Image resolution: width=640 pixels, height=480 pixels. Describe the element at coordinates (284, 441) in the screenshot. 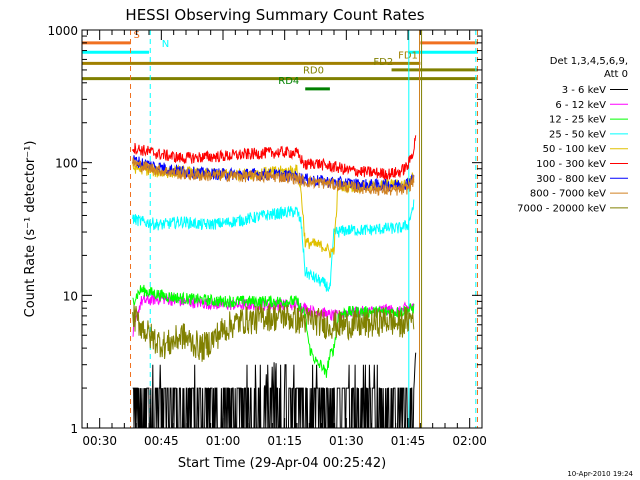

I see `x-tick-label: 01:15` at that location.